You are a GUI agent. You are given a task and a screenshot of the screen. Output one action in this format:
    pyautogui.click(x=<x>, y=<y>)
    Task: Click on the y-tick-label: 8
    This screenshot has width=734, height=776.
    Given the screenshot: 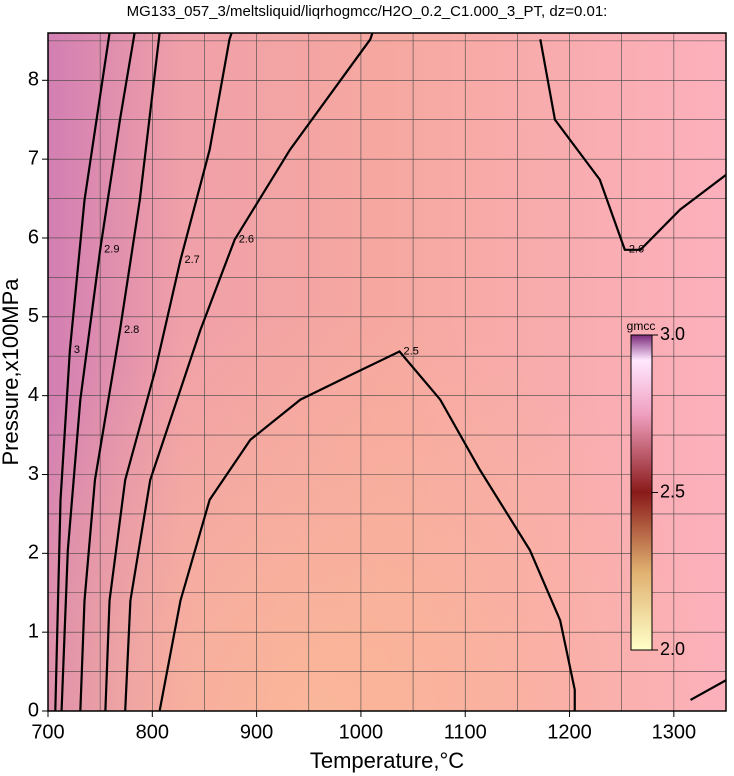 What is the action you would take?
    pyautogui.click(x=33, y=80)
    